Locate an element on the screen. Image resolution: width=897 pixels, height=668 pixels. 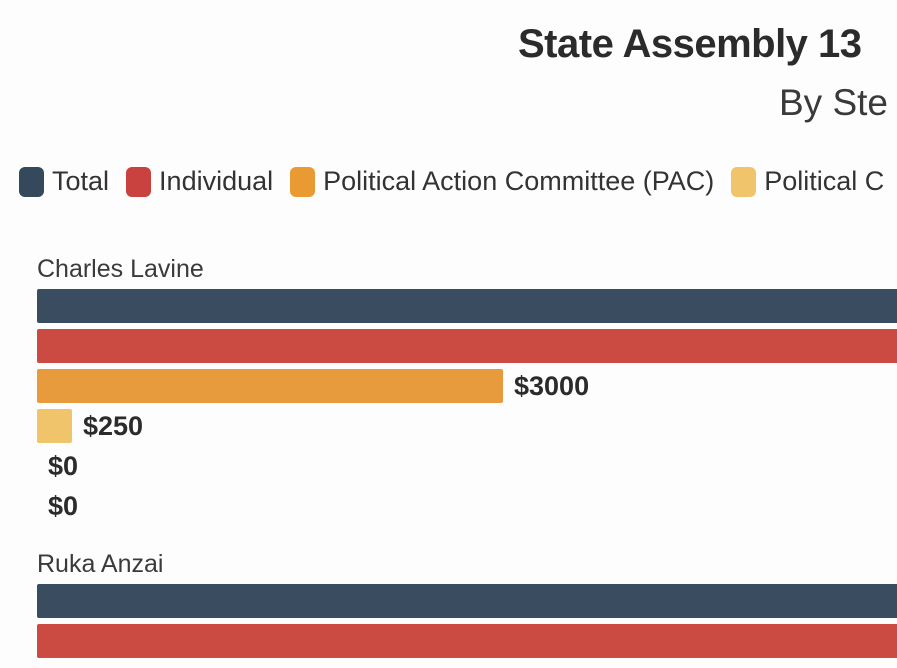
legend-label-total: Total is located at coordinates (81, 181).